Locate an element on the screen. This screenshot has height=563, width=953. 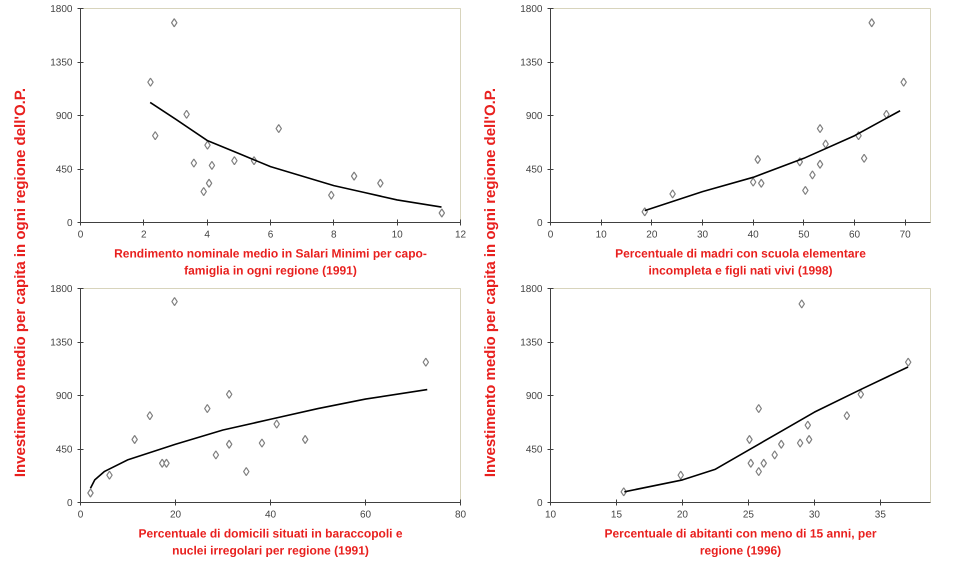
x-tick-label: 35 is located at coordinates (880, 515).